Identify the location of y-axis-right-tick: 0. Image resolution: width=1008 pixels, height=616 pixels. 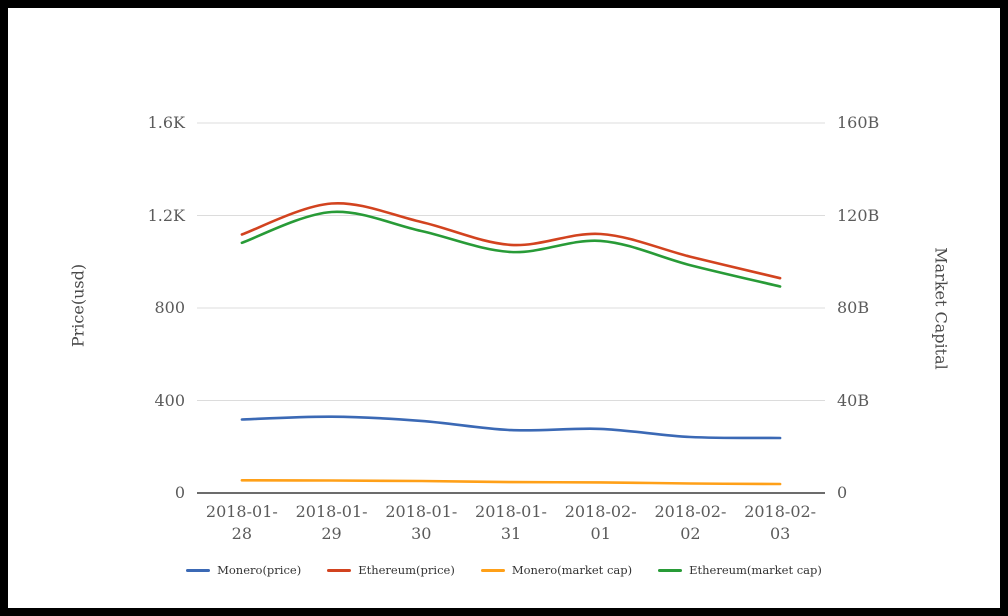
(842, 492).